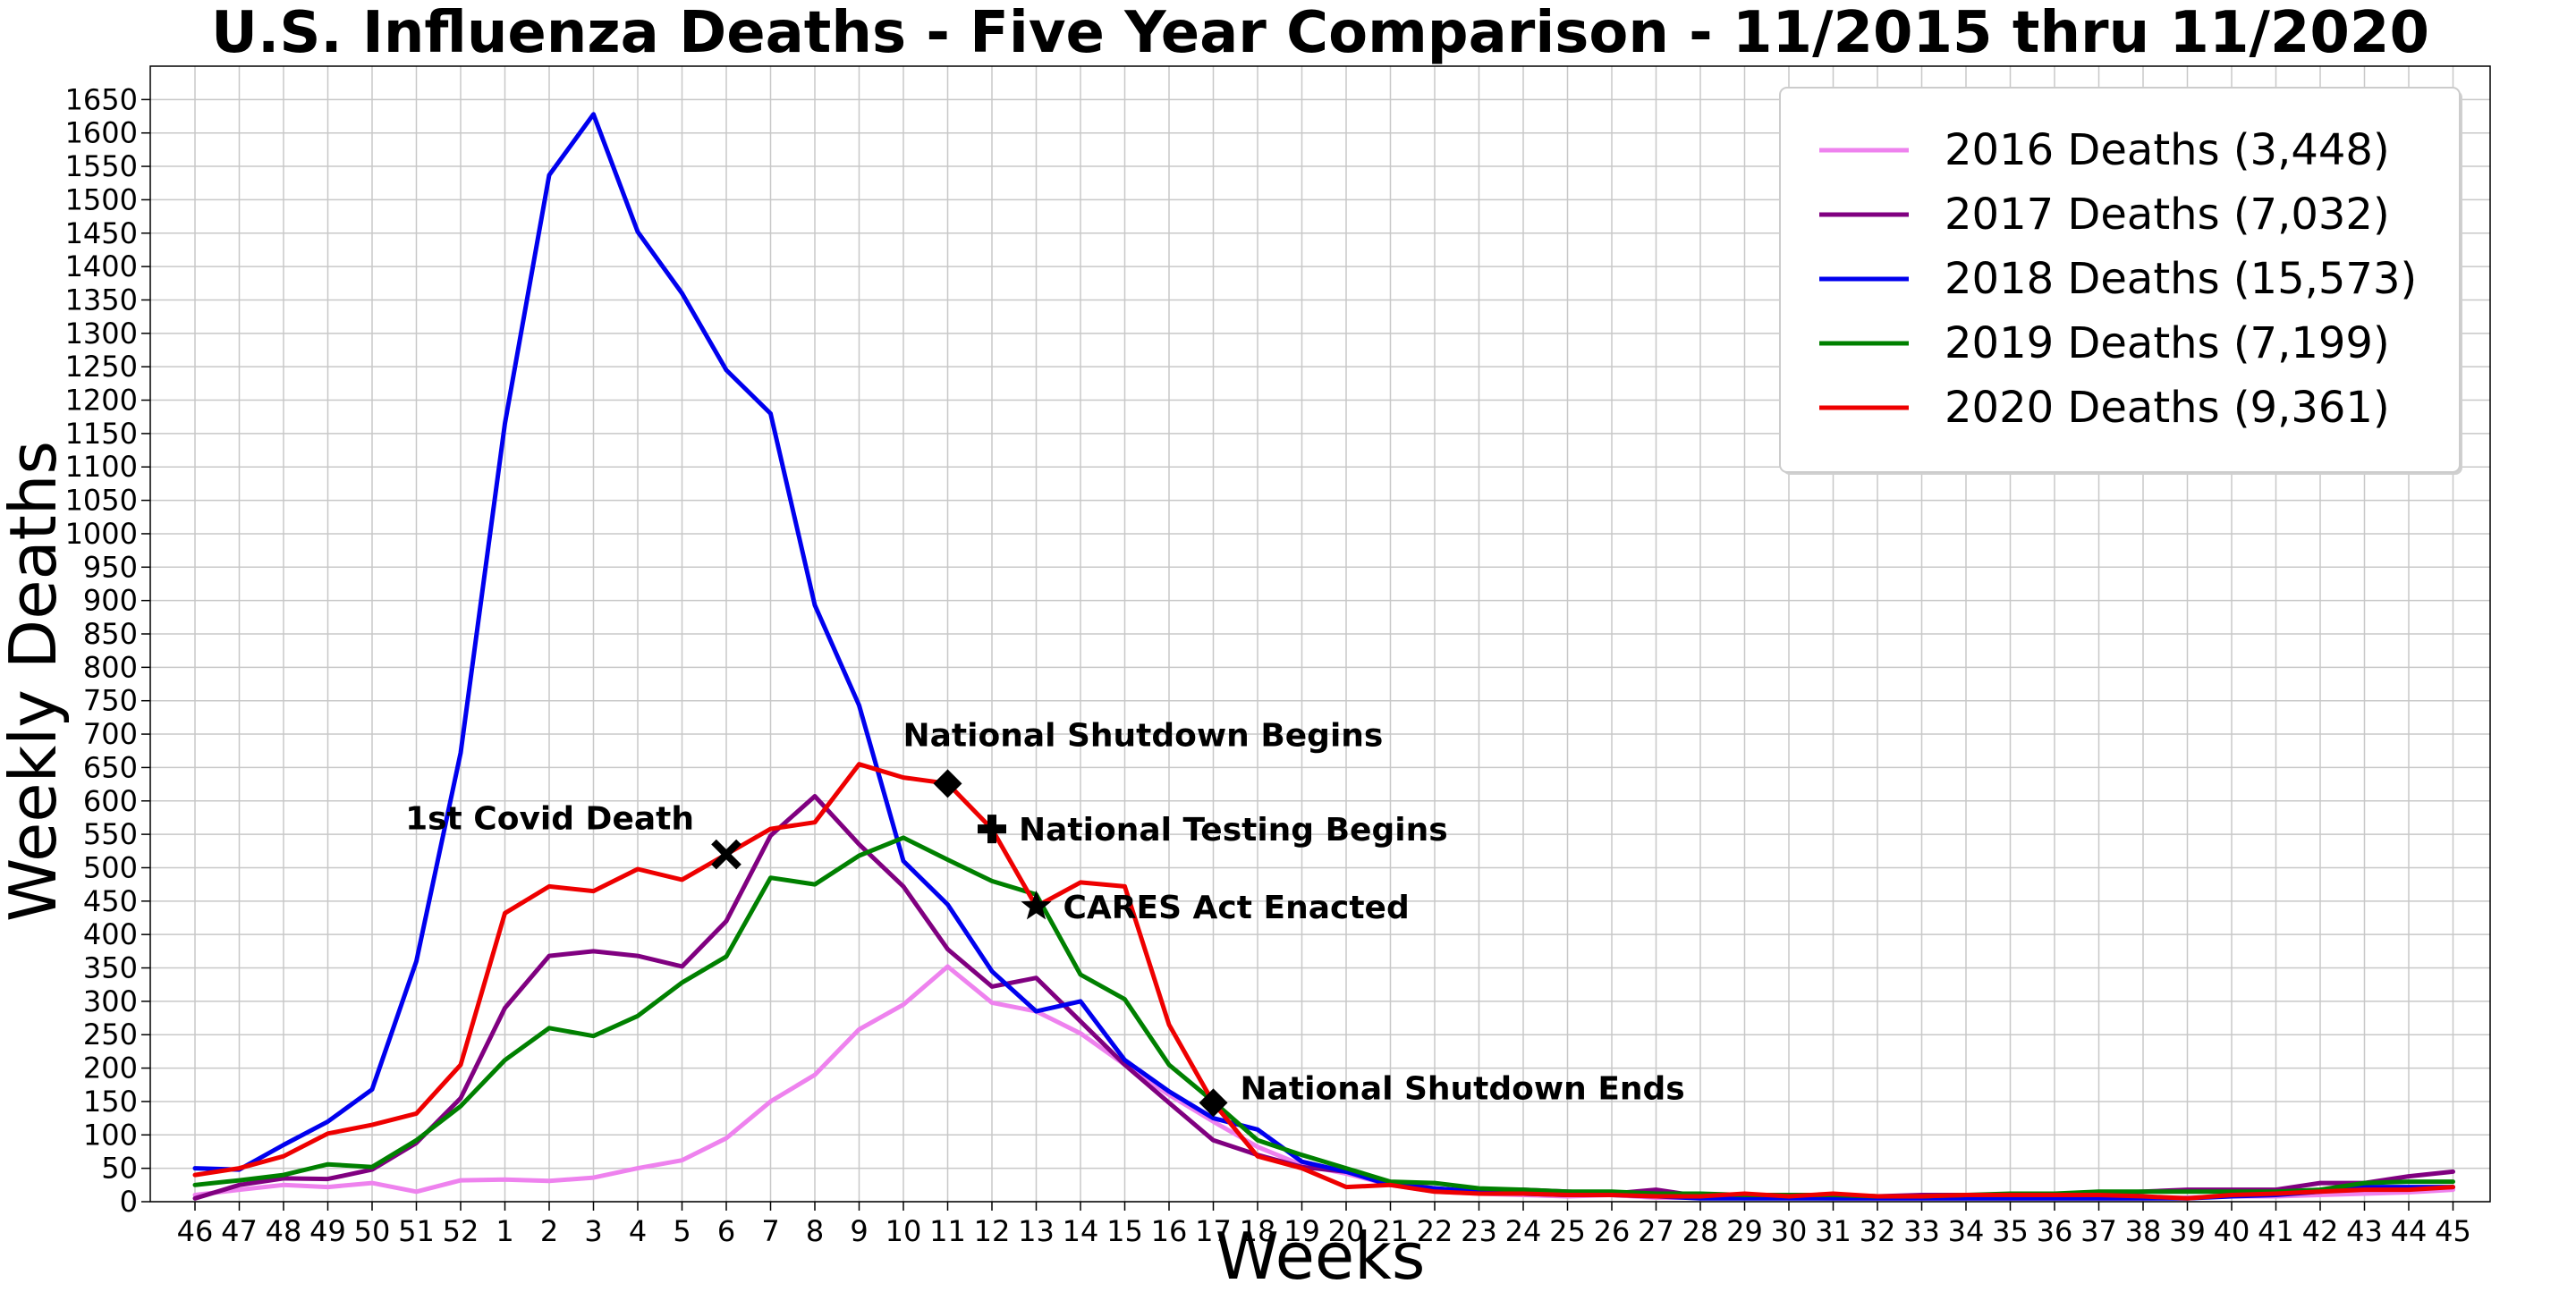 This screenshot has height=1292, width=2576. Describe the element at coordinates (992, 830) in the screenshot. I see `annotation-marker-plus` at that location.